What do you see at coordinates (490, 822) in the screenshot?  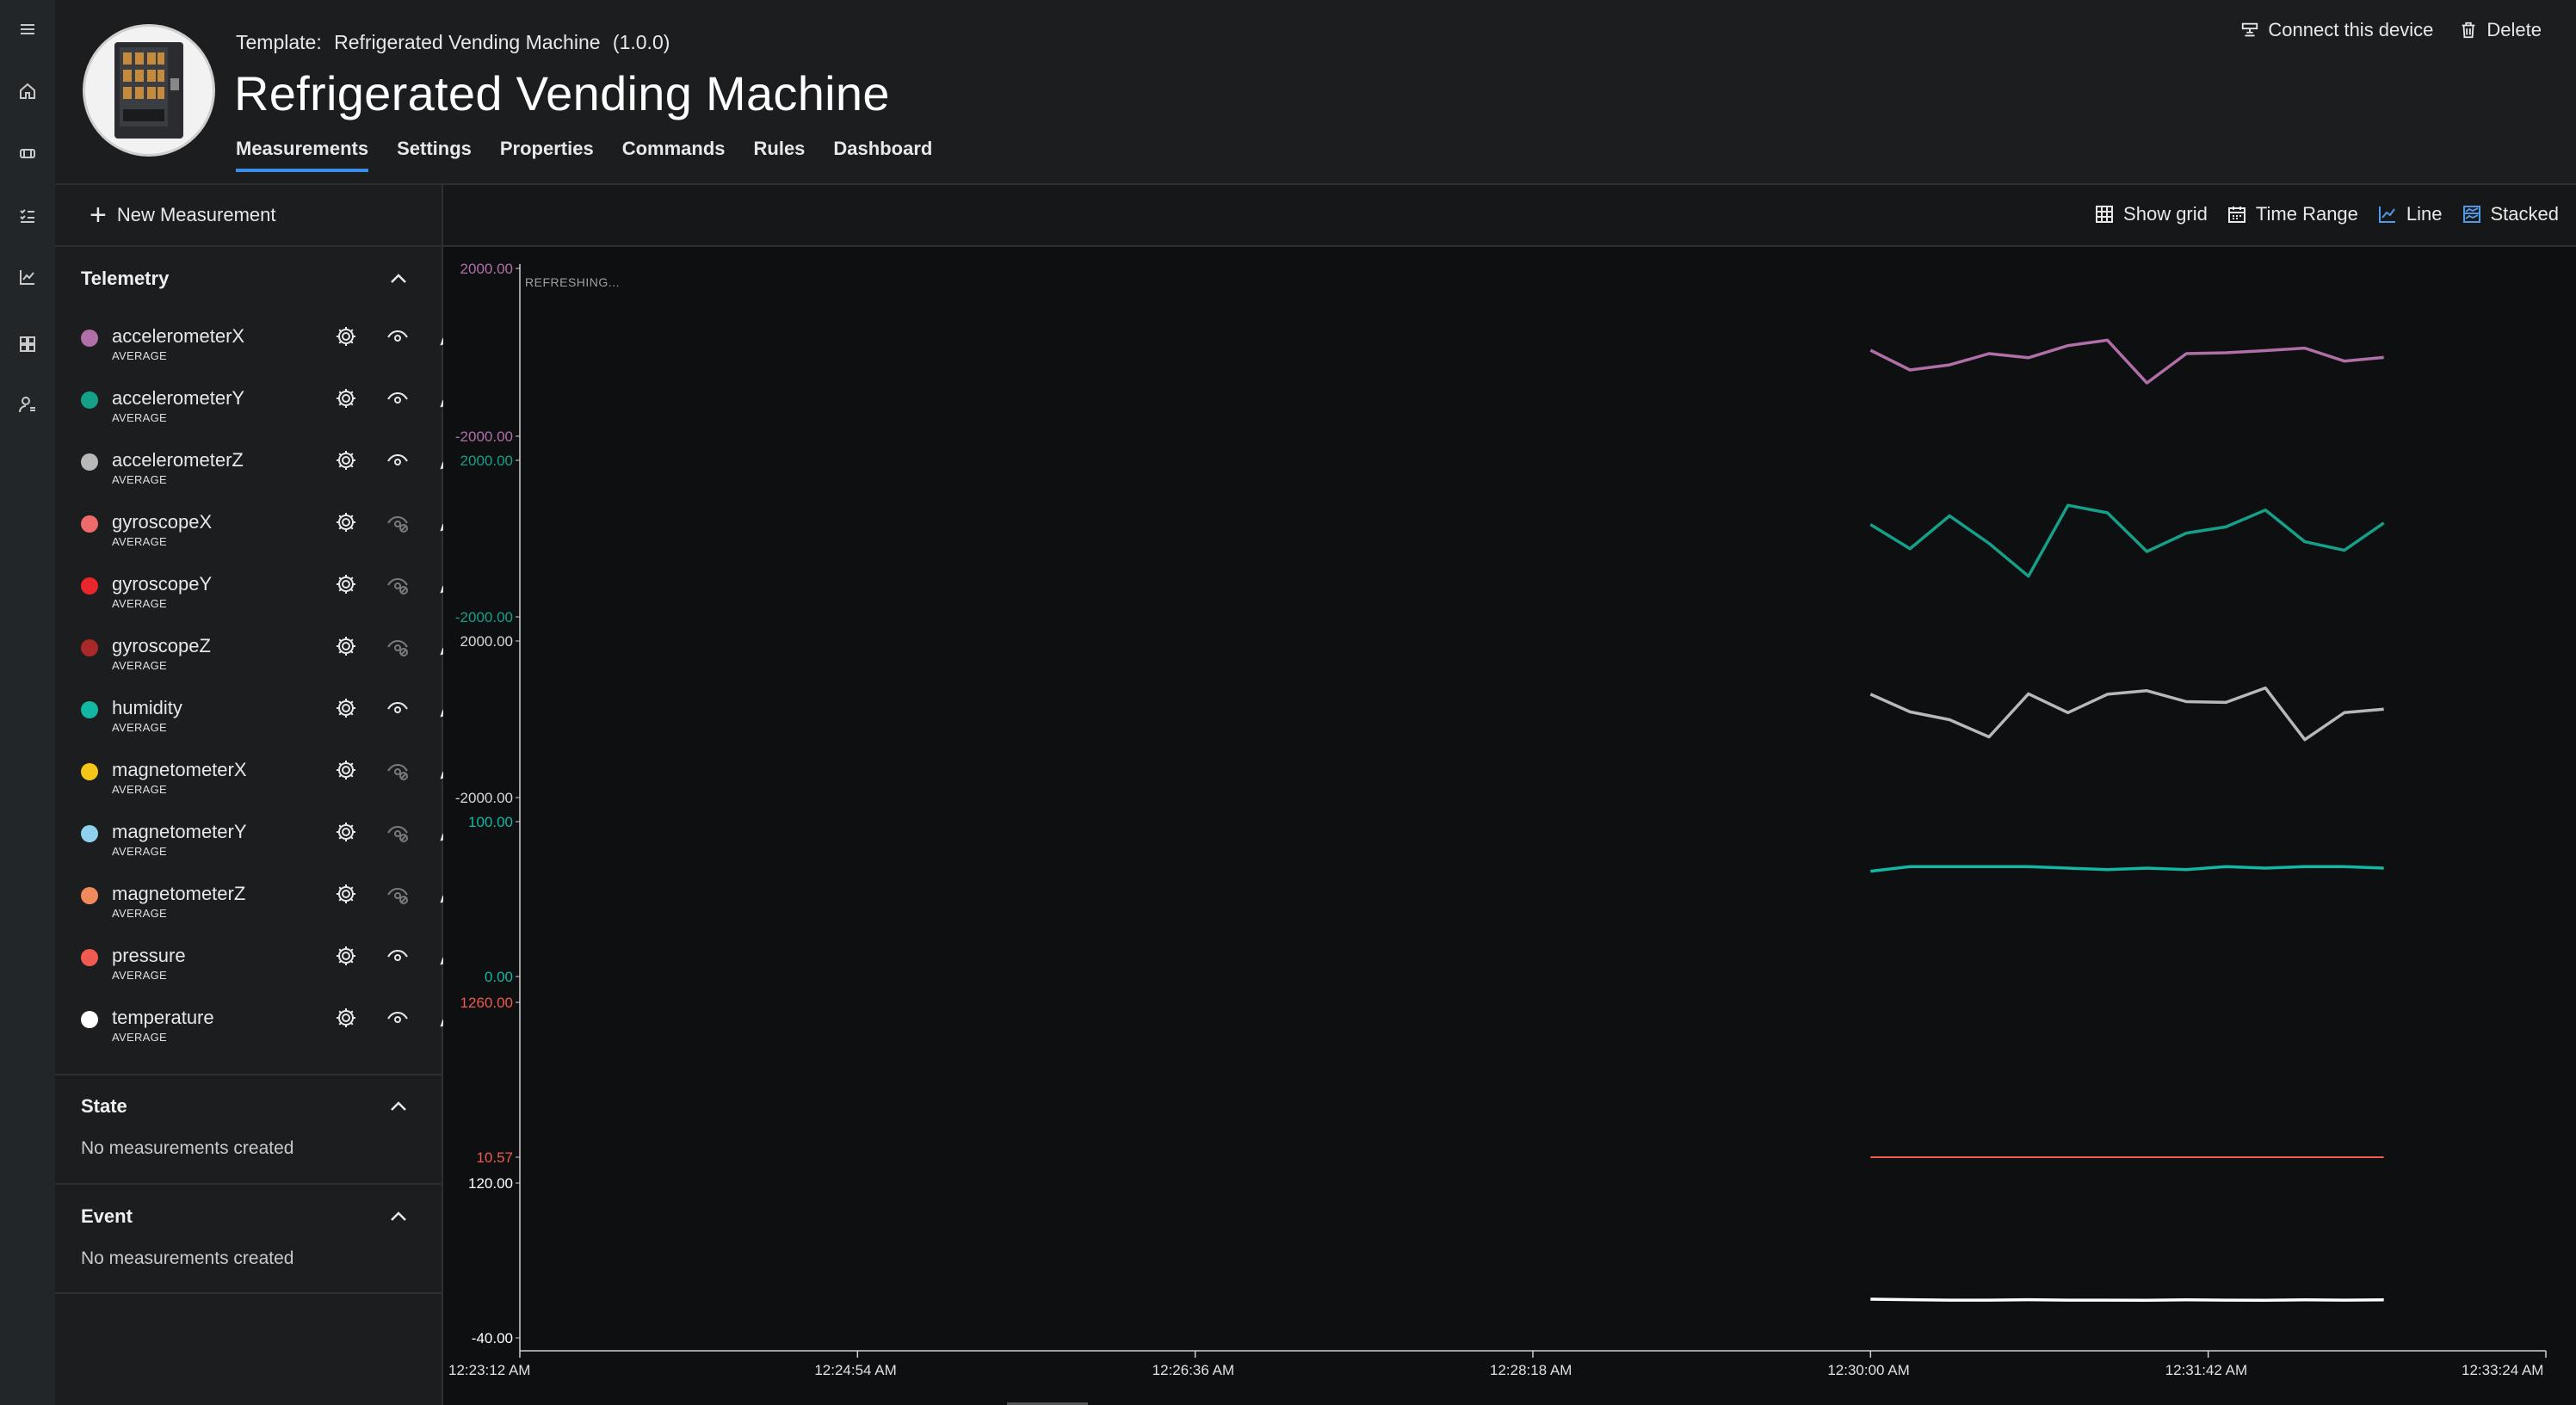 I see `y-tick-label: 100.00` at bounding box center [490, 822].